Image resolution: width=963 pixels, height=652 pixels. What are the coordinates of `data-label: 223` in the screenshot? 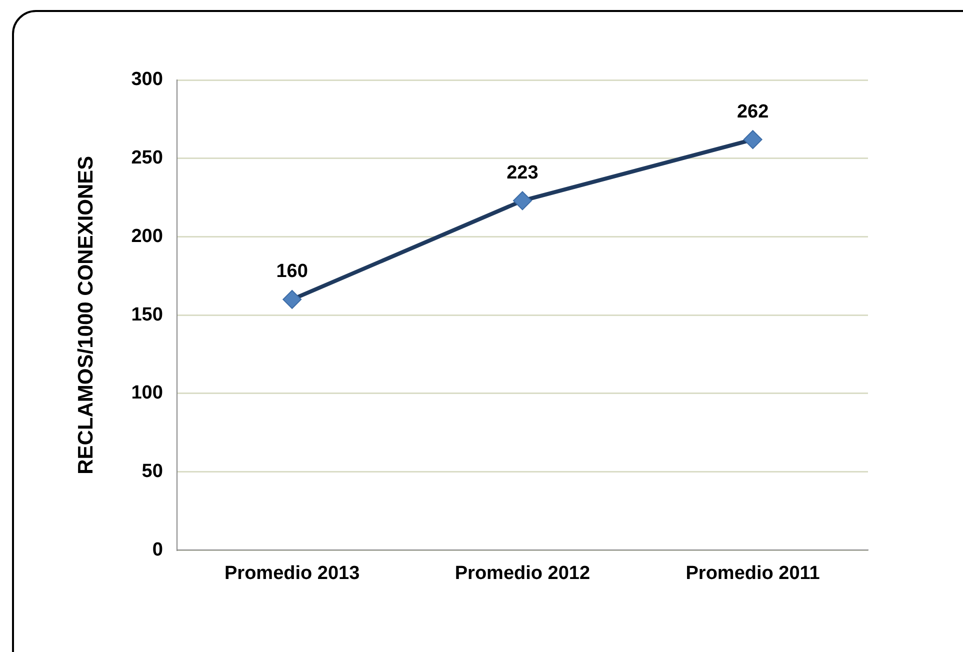 It's located at (522, 173).